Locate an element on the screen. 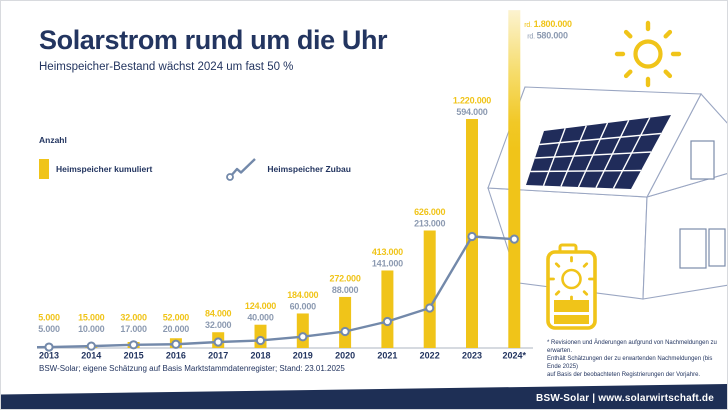 The image size is (728, 410). value-label: 20.000 is located at coordinates (176, 329).